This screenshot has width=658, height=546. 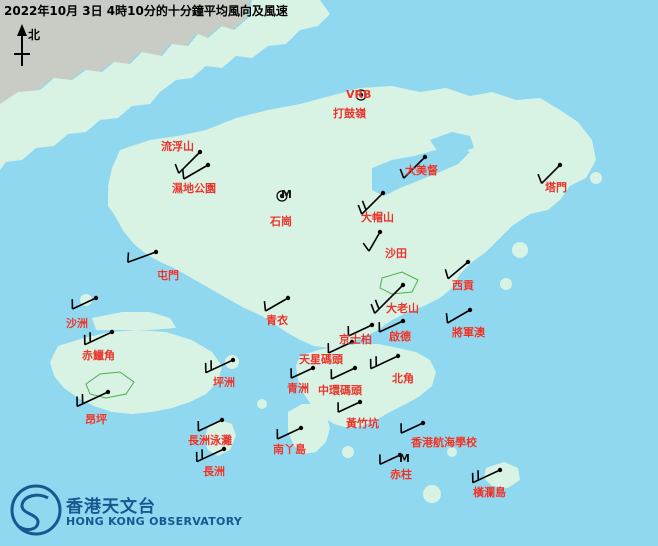 I want to click on station-label: 坪洲, so click(x=224, y=382).